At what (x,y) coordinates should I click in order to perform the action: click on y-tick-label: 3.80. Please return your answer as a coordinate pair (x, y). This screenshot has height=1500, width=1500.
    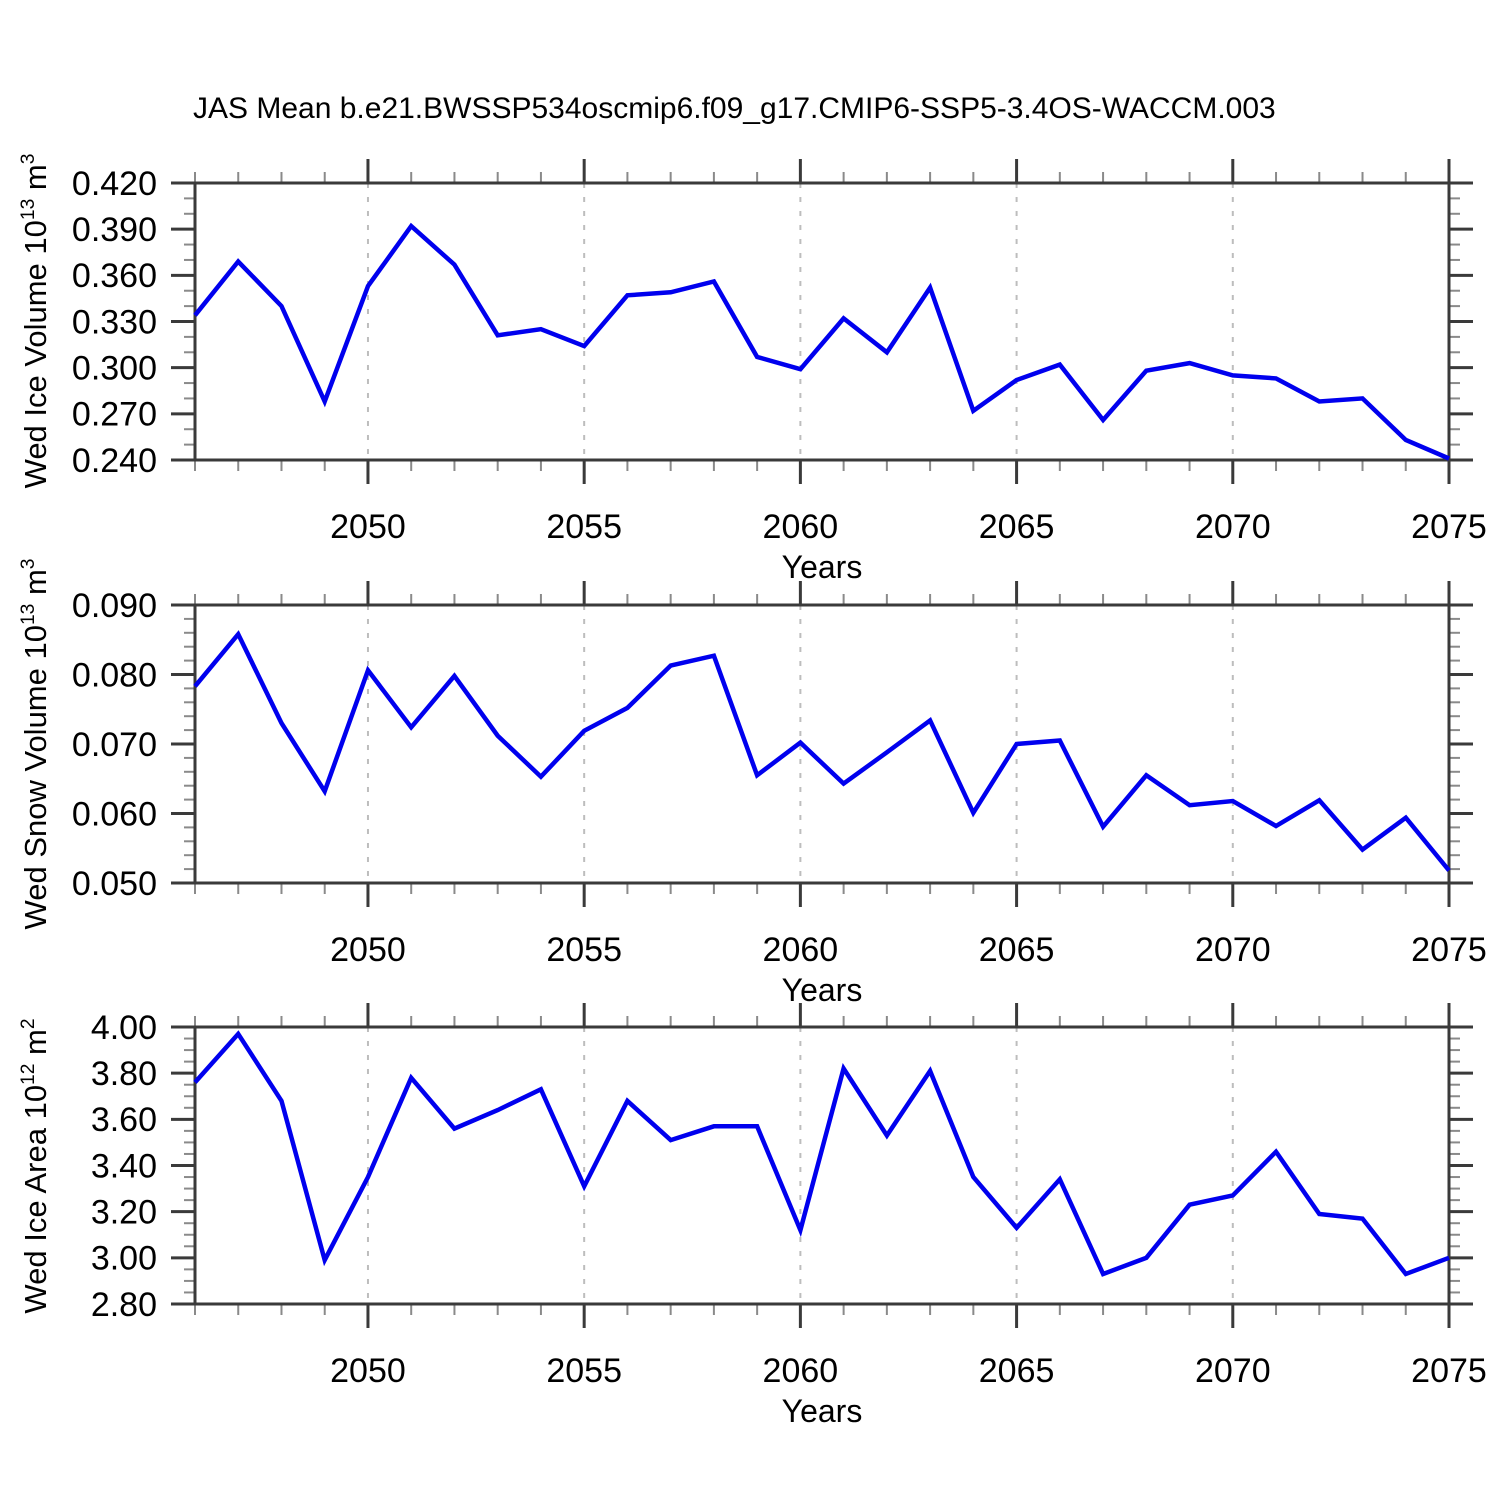
    Looking at the image, I should click on (124, 1074).